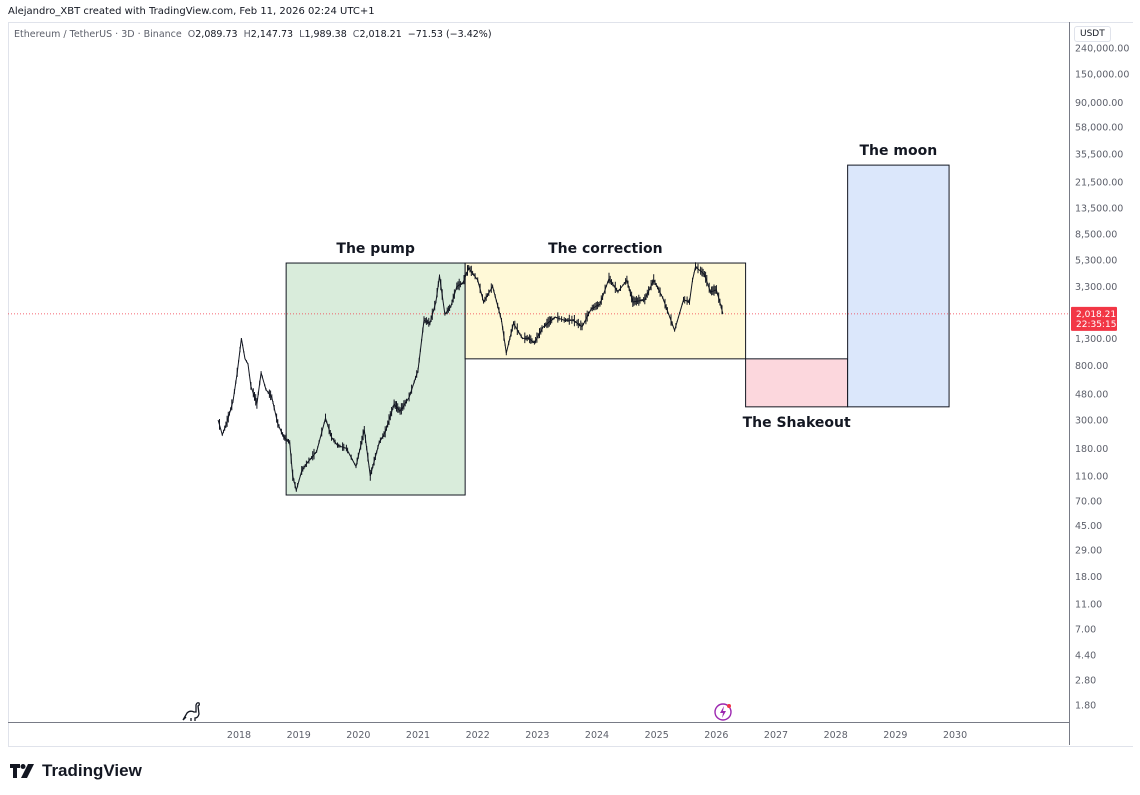 The width and height of the screenshot is (1140, 795). I want to click on time-tick-label: 2018, so click(239, 735).